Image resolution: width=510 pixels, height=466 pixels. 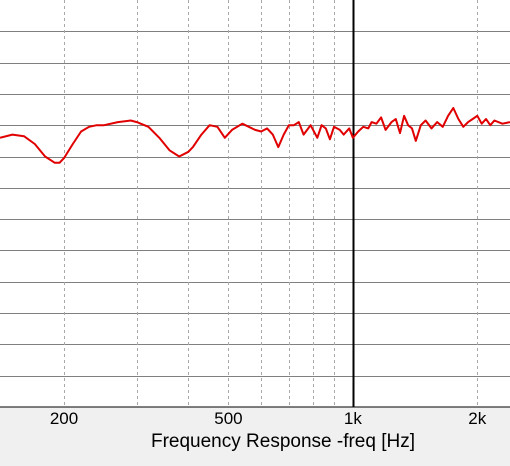 I want to click on x-axis-title: Frequency Response -freq [Hz], so click(x=283, y=441).